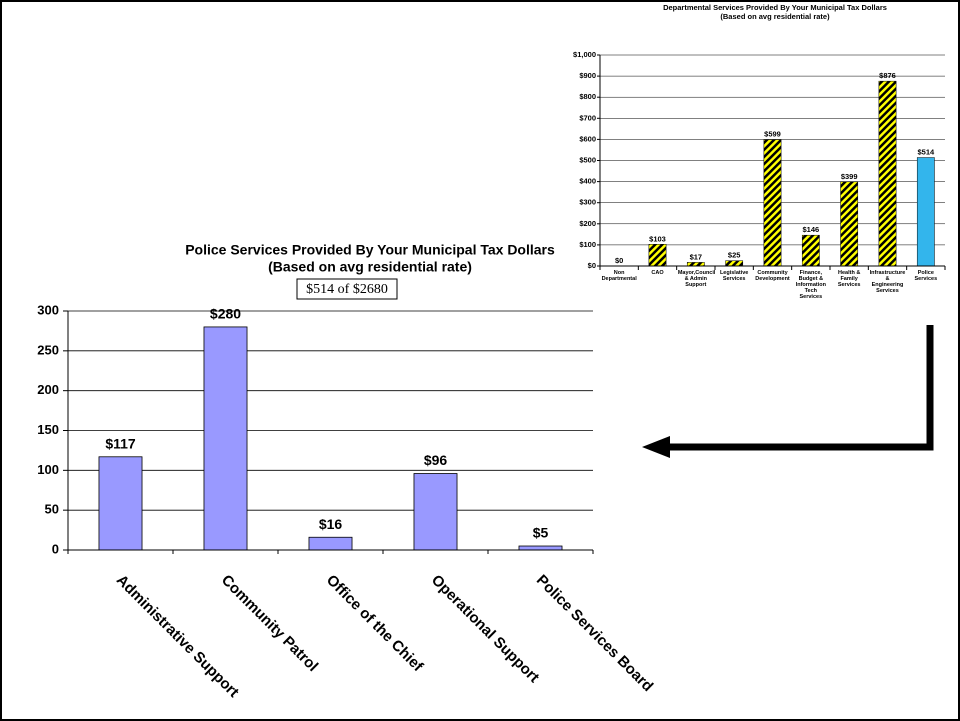  Describe the element at coordinates (48, 429) in the screenshot. I see `y-tick-label: 150` at that location.